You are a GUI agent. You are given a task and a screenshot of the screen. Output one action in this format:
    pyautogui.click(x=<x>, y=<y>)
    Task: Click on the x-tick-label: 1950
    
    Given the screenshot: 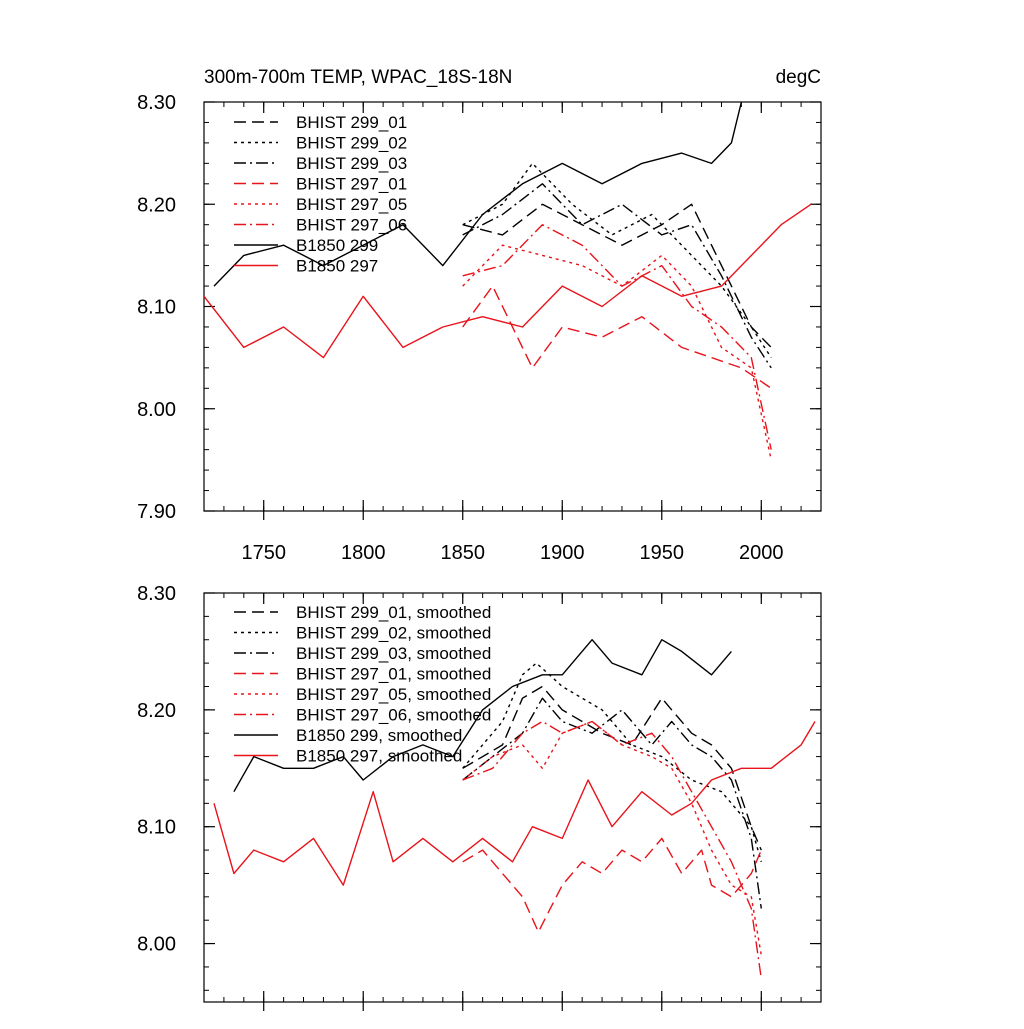 What is the action you would take?
    pyautogui.click(x=662, y=553)
    